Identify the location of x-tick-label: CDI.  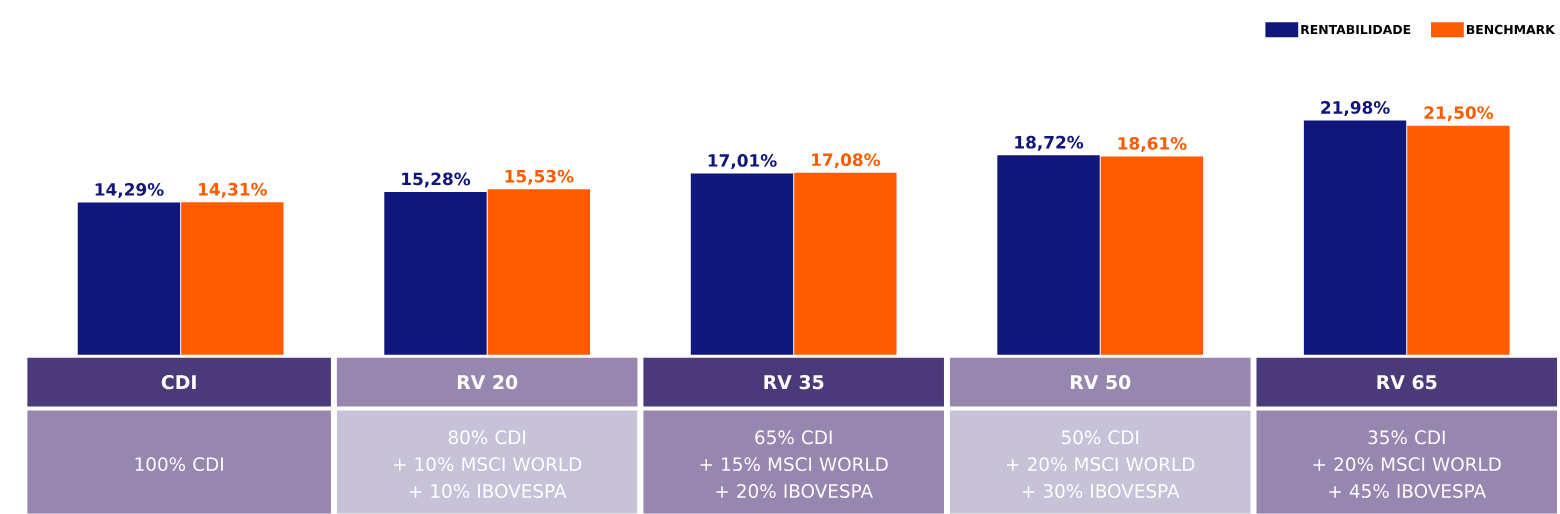
(178, 382).